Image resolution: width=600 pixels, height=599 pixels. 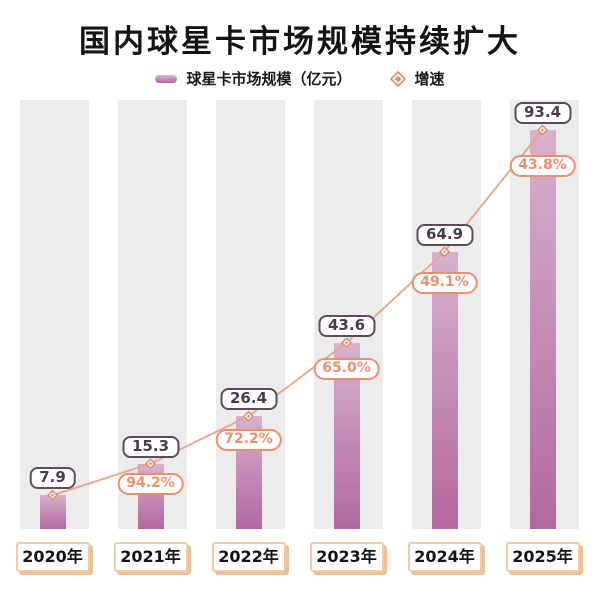 What do you see at coordinates (397, 78) in the screenshot?
I see `diamond-marker-icon` at bounding box center [397, 78].